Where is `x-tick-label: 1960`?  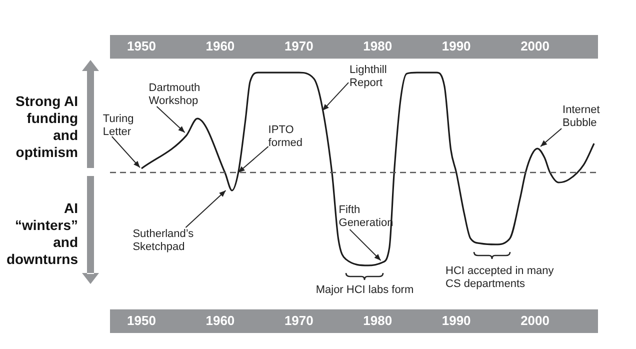
x-tick-label: 1960 is located at coordinates (220, 320).